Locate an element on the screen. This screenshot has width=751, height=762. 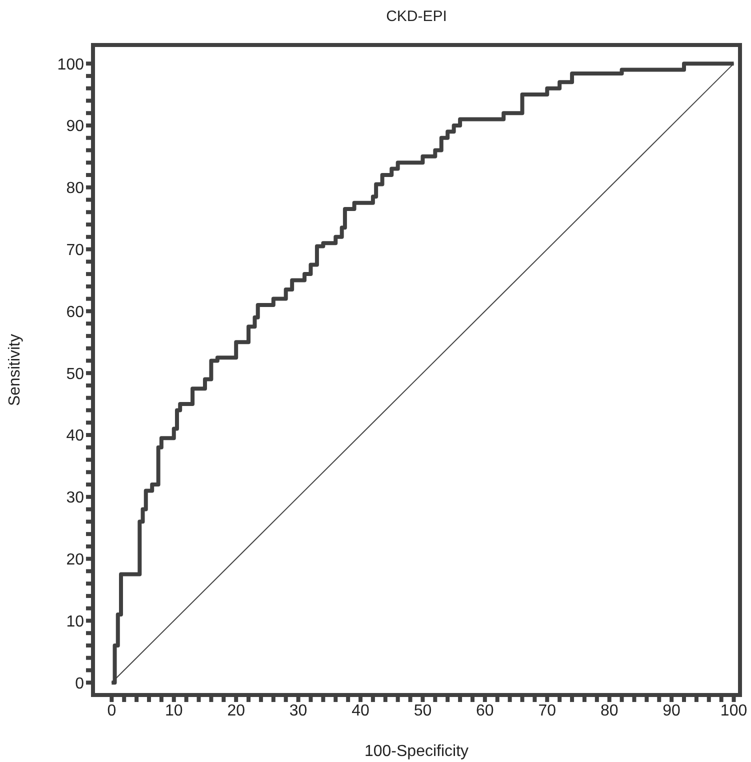
x-tick-label: 60 is located at coordinates (485, 711).